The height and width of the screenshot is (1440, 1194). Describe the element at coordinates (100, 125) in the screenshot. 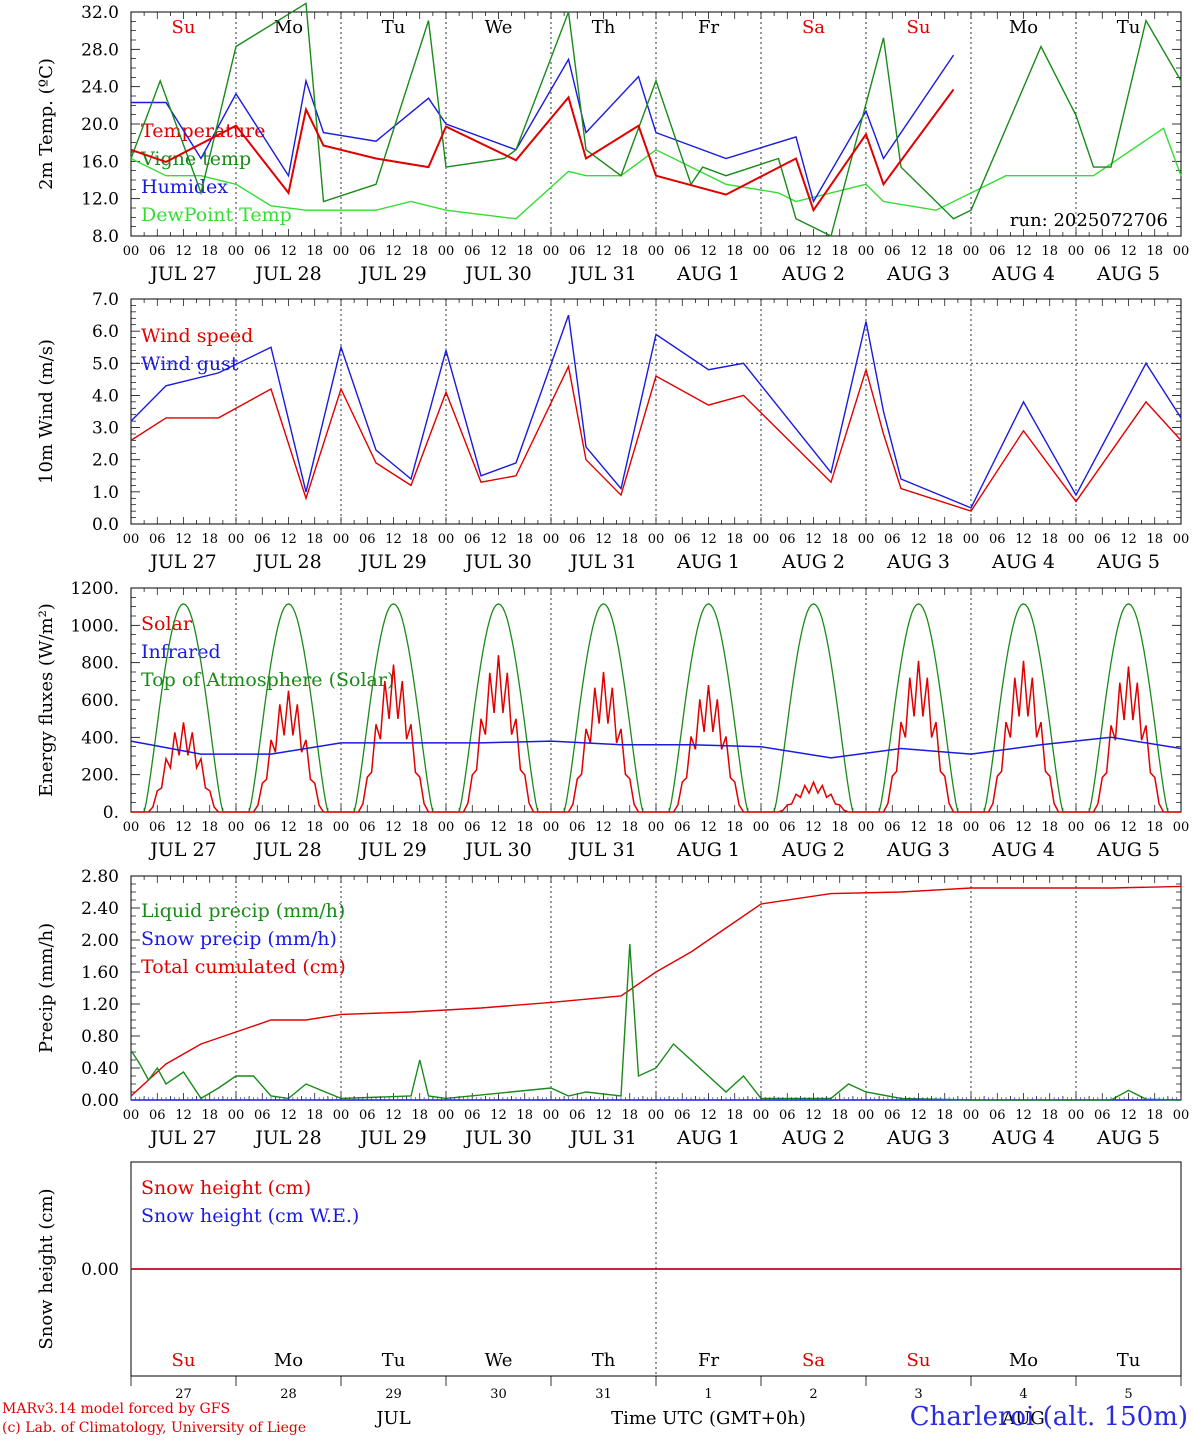

I see `panel-1-ytick-label: 20.0` at that location.